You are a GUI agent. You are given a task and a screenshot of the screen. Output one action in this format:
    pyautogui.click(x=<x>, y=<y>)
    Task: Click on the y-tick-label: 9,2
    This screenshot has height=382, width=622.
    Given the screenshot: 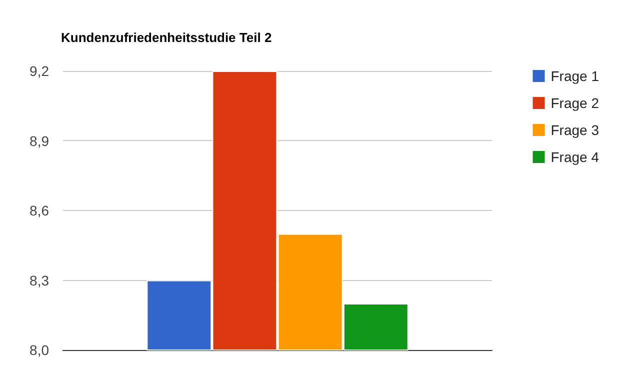 What is the action you would take?
    pyautogui.click(x=40, y=71)
    